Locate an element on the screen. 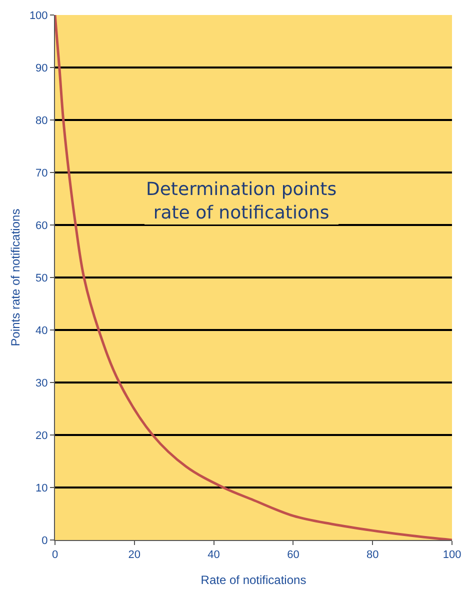 The image size is (471, 595). y-tick-label: 40 is located at coordinates (42, 330).